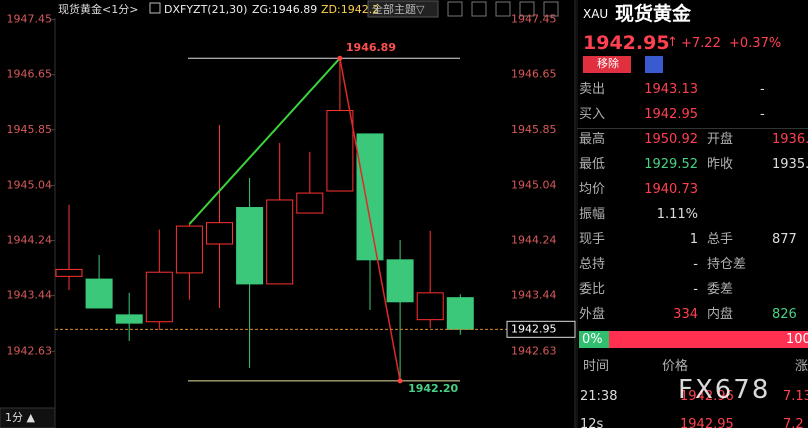  Describe the element at coordinates (592, 89) in the screenshot. I see `row-label: 卖出` at that location.